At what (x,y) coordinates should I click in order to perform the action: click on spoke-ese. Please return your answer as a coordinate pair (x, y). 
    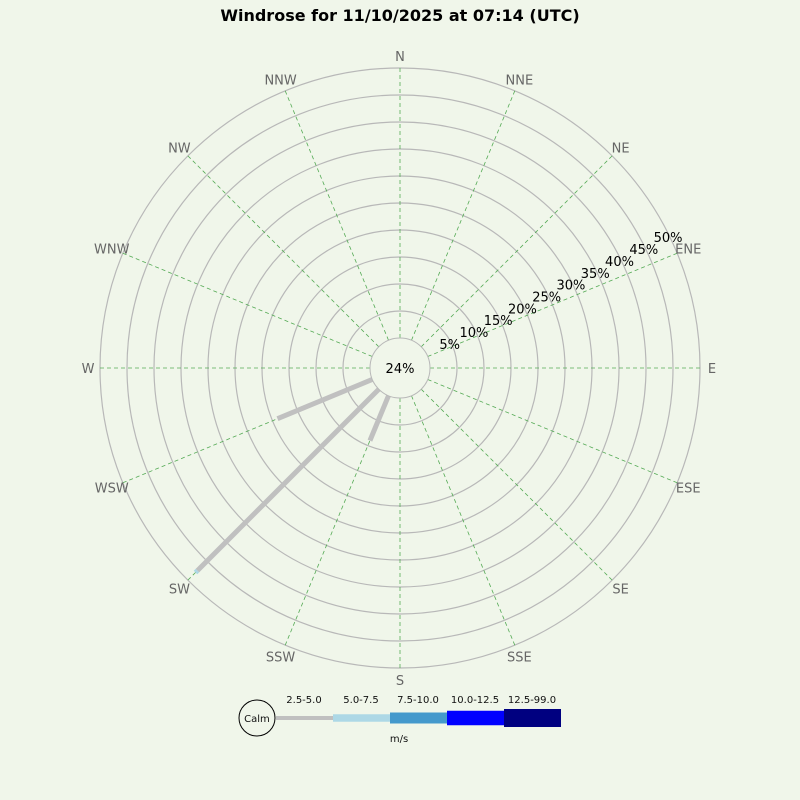
    Looking at the image, I should click on (552, 431).